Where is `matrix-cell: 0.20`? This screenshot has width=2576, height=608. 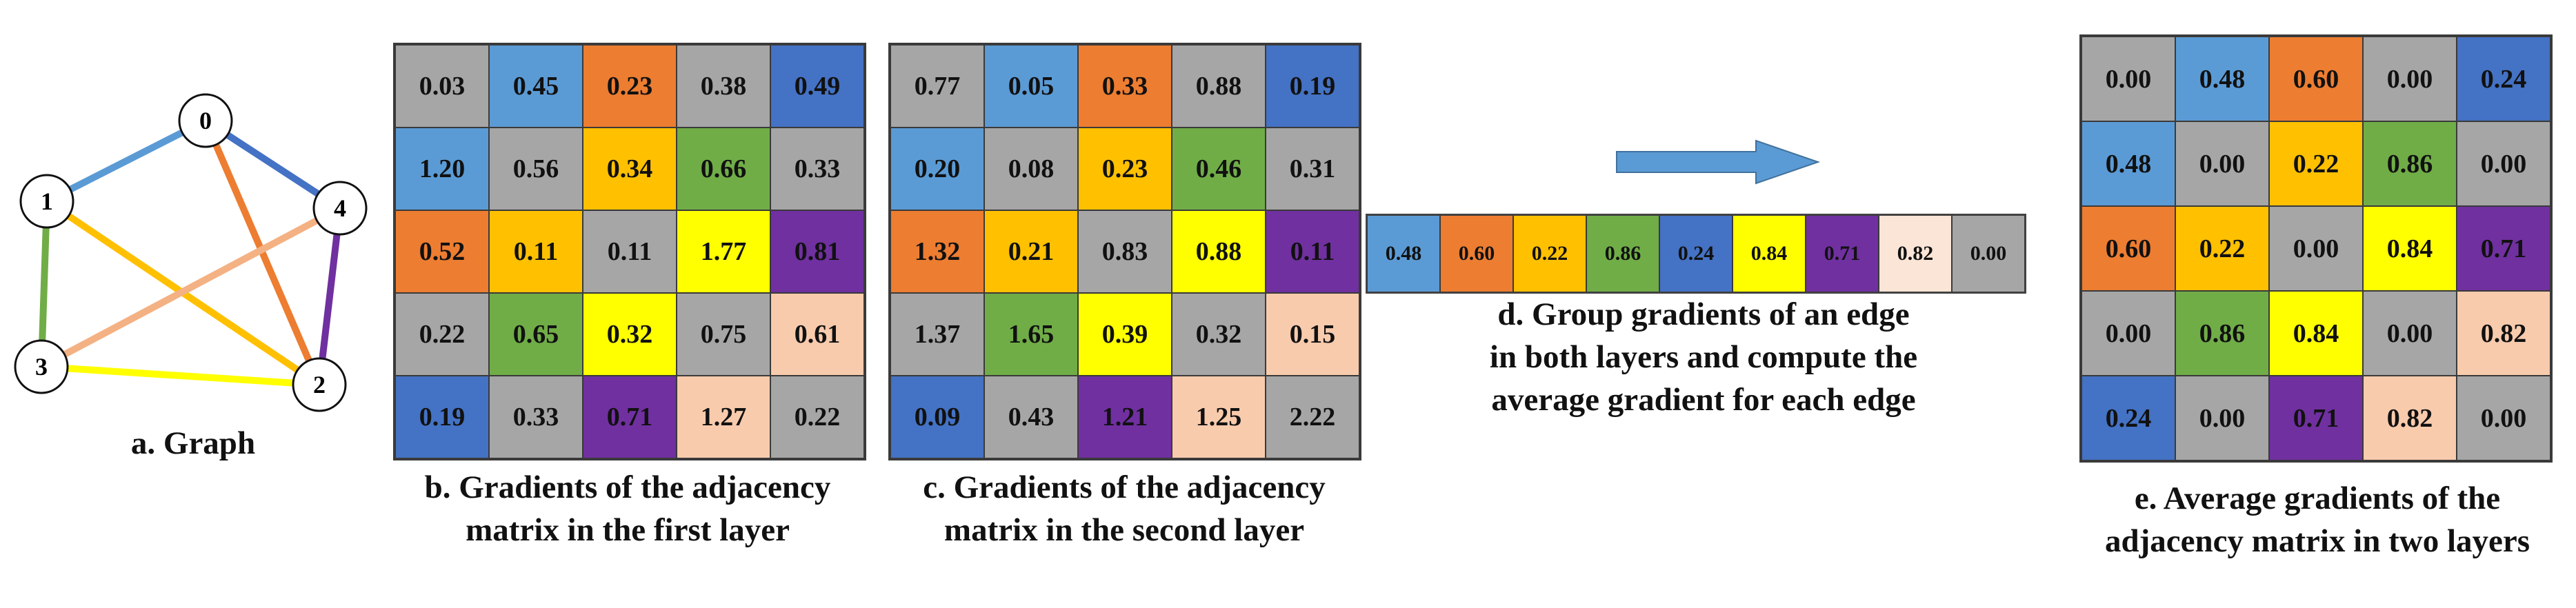 matrix-cell: 0.20 is located at coordinates (937, 169).